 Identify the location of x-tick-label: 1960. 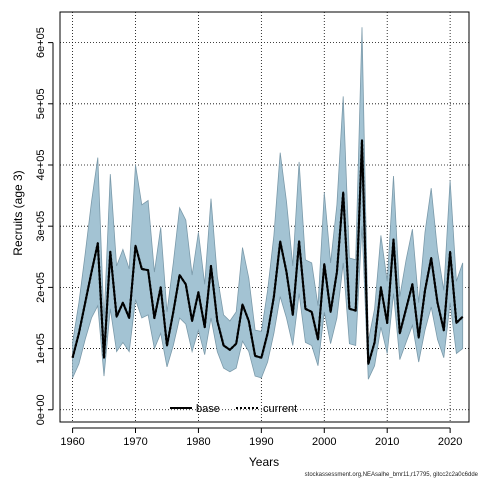
(72, 442).